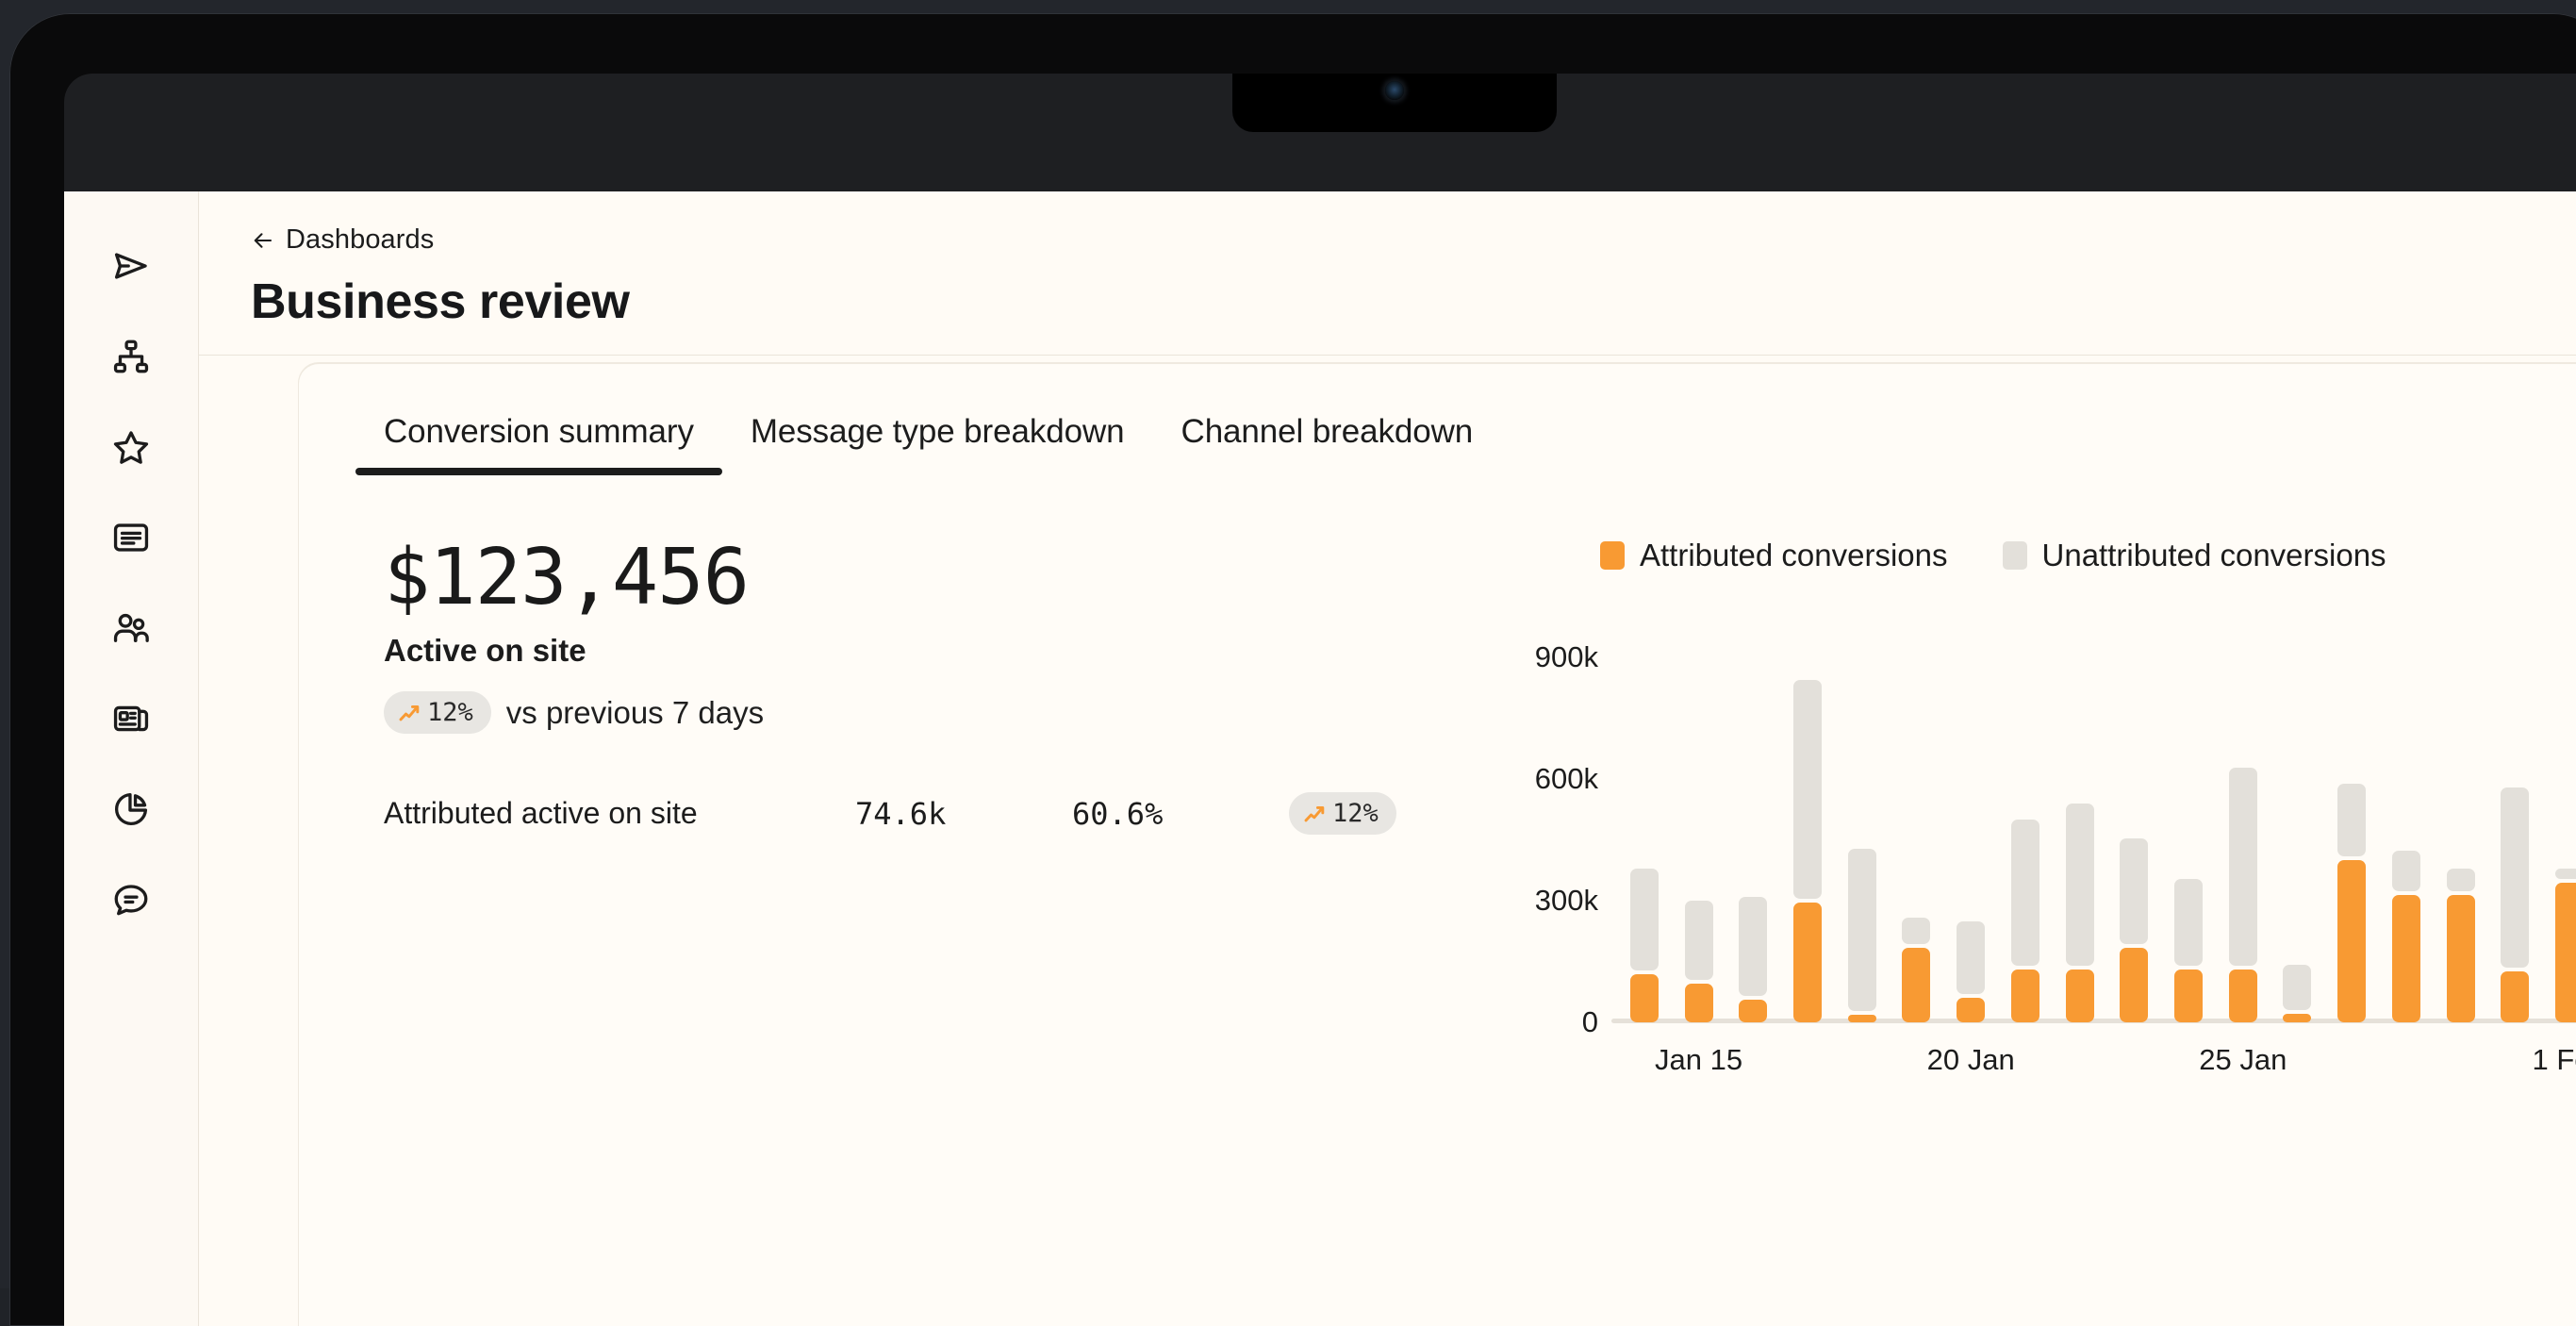 This screenshot has height=1326, width=2576. I want to click on sidebar, so click(131, 758).